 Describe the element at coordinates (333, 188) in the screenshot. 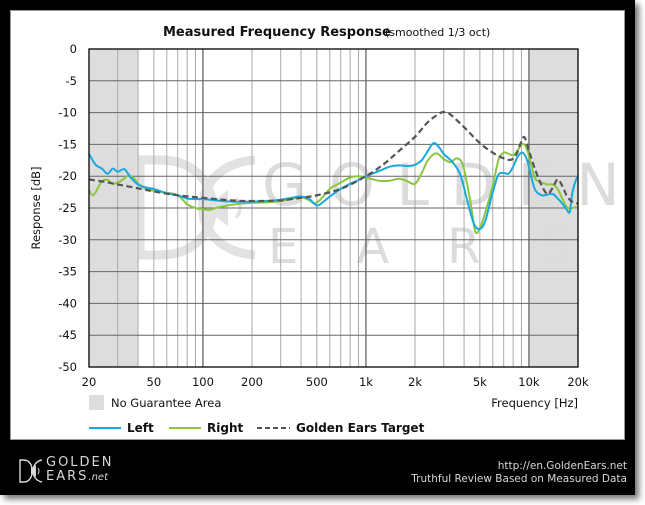

I see `series-line-right` at that location.